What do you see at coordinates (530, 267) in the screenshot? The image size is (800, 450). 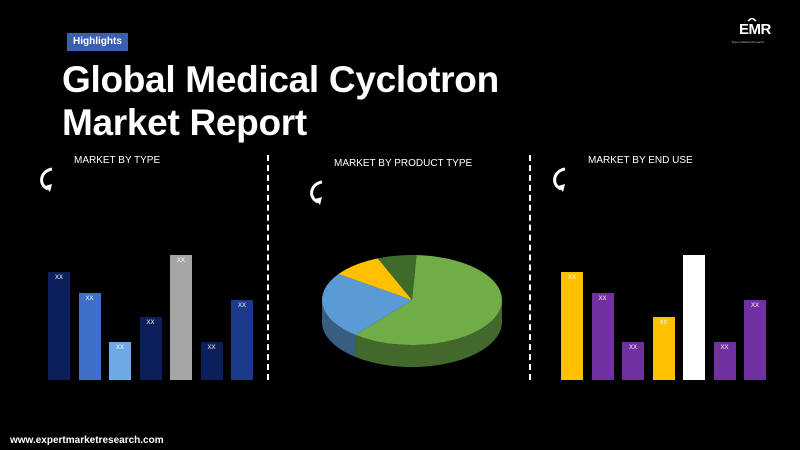 I see `divider-right` at bounding box center [530, 267].